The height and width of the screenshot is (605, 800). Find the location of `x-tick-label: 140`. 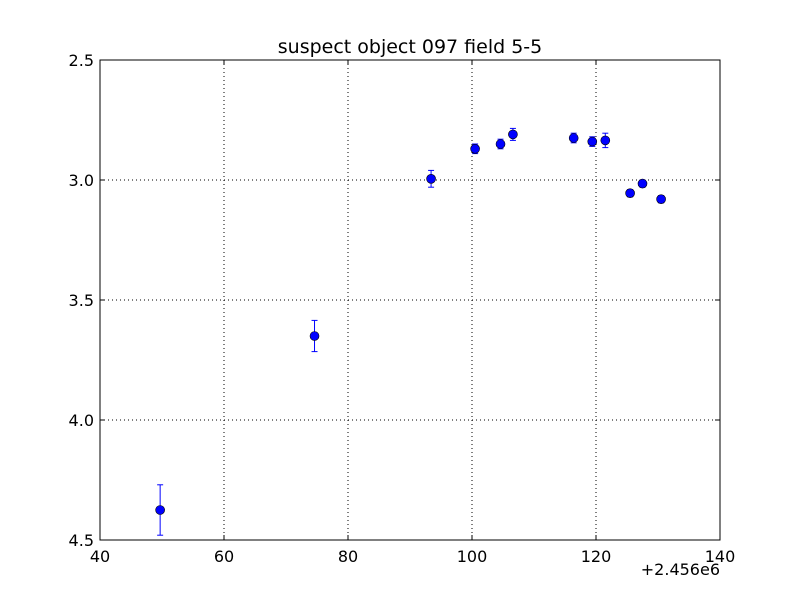

x-tick-label: 140 is located at coordinates (720, 556).